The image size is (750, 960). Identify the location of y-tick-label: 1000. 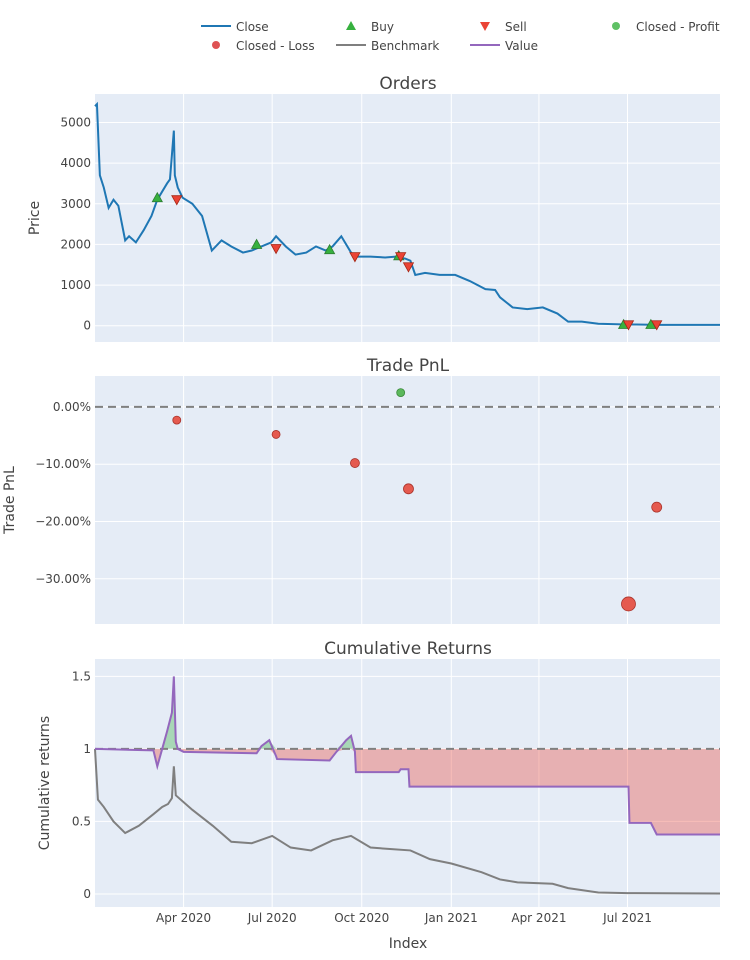
(75, 285).